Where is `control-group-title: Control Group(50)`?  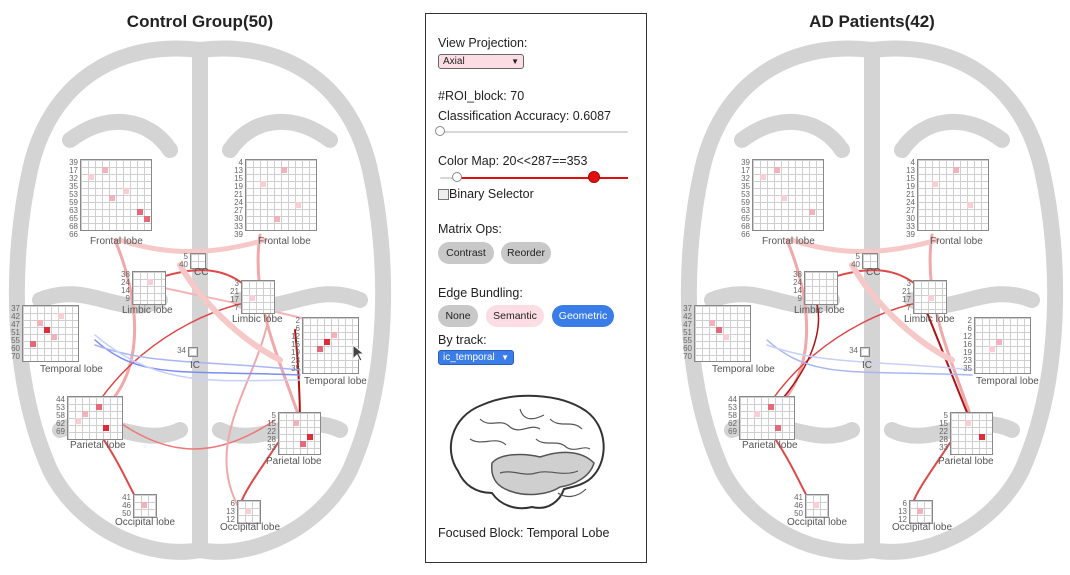 control-group-title: Control Group(50) is located at coordinates (200, 21).